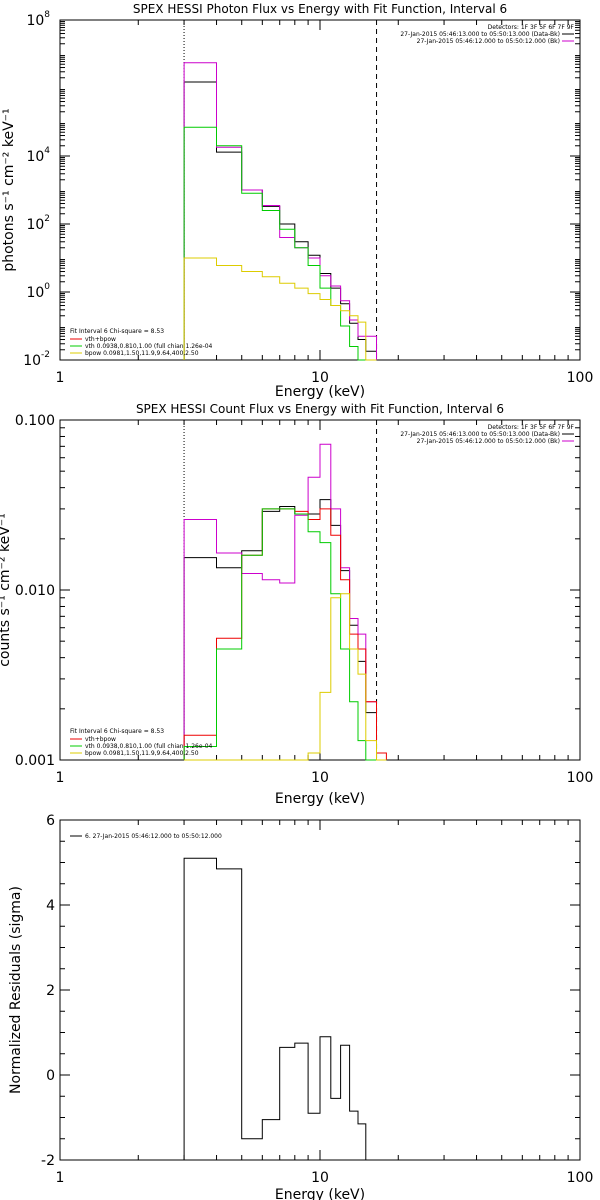 The width and height of the screenshot is (600, 1200). What do you see at coordinates (35, 591) in the screenshot?
I see `y-tick-label: 0.010` at bounding box center [35, 591].